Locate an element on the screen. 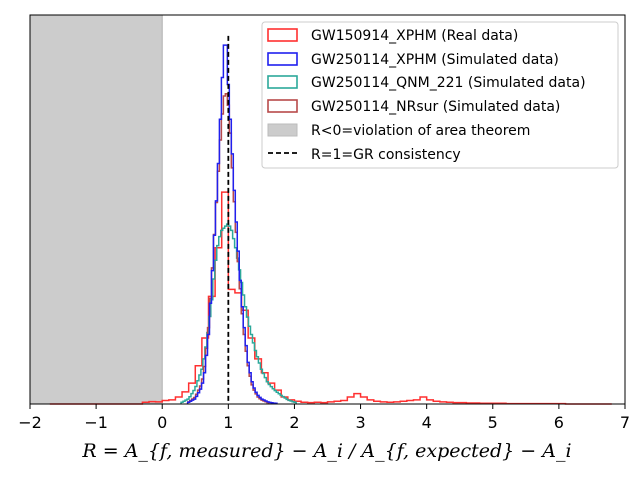 The height and width of the screenshot is (480, 640). legend-label-gr-consistency: R=1=GR consistency is located at coordinates (386, 155).